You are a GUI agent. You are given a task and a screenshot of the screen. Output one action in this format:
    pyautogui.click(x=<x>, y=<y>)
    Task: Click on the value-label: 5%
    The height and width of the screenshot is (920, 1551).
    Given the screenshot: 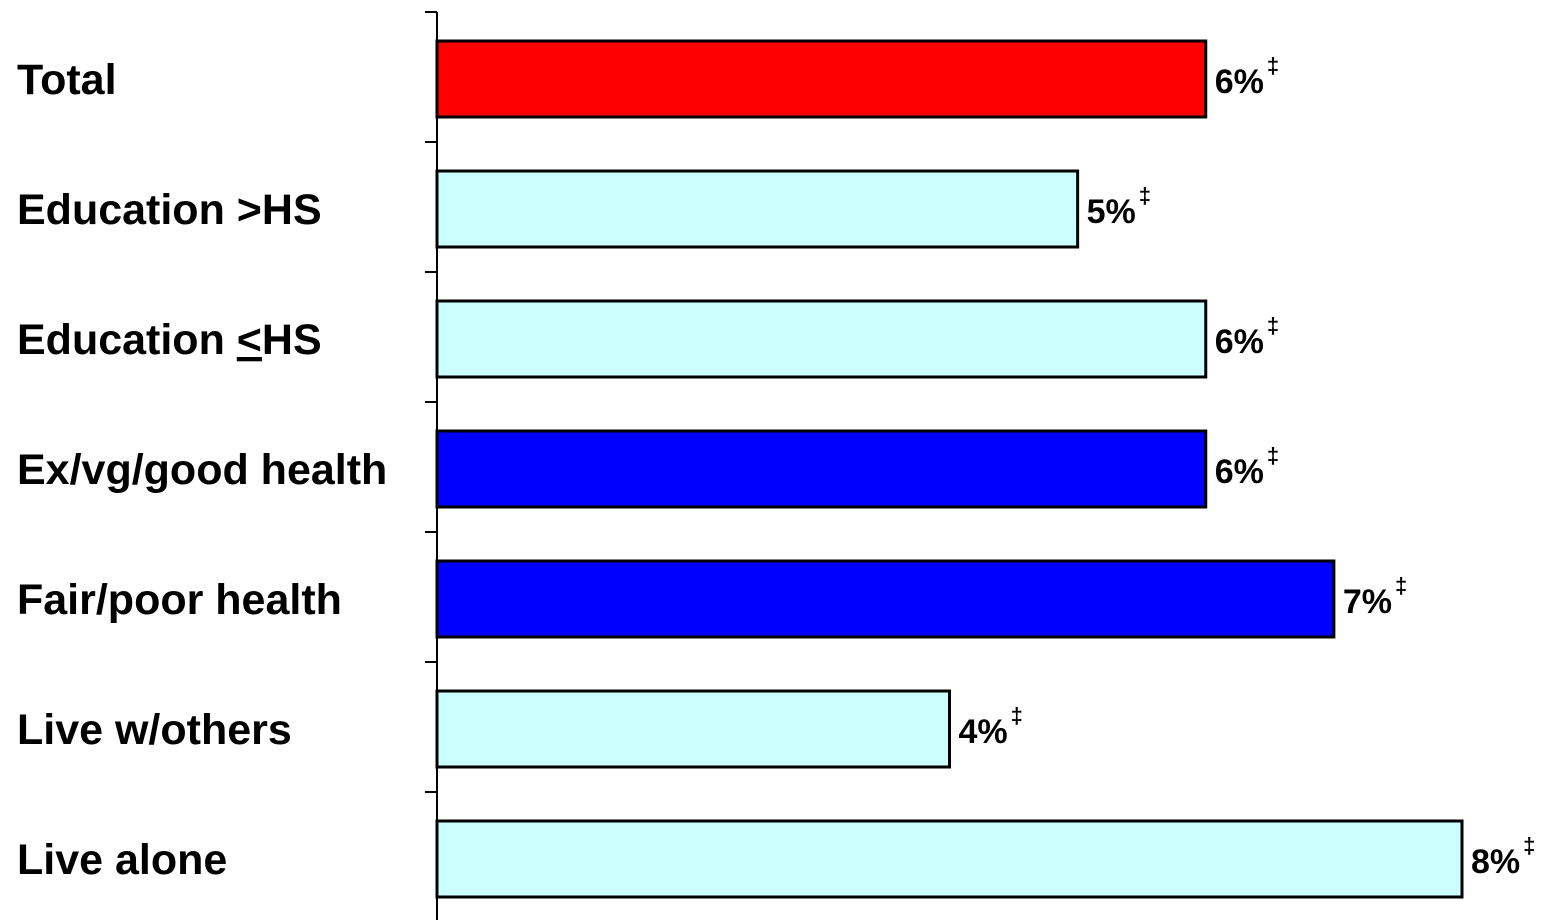 What is the action you would take?
    pyautogui.click(x=1111, y=212)
    